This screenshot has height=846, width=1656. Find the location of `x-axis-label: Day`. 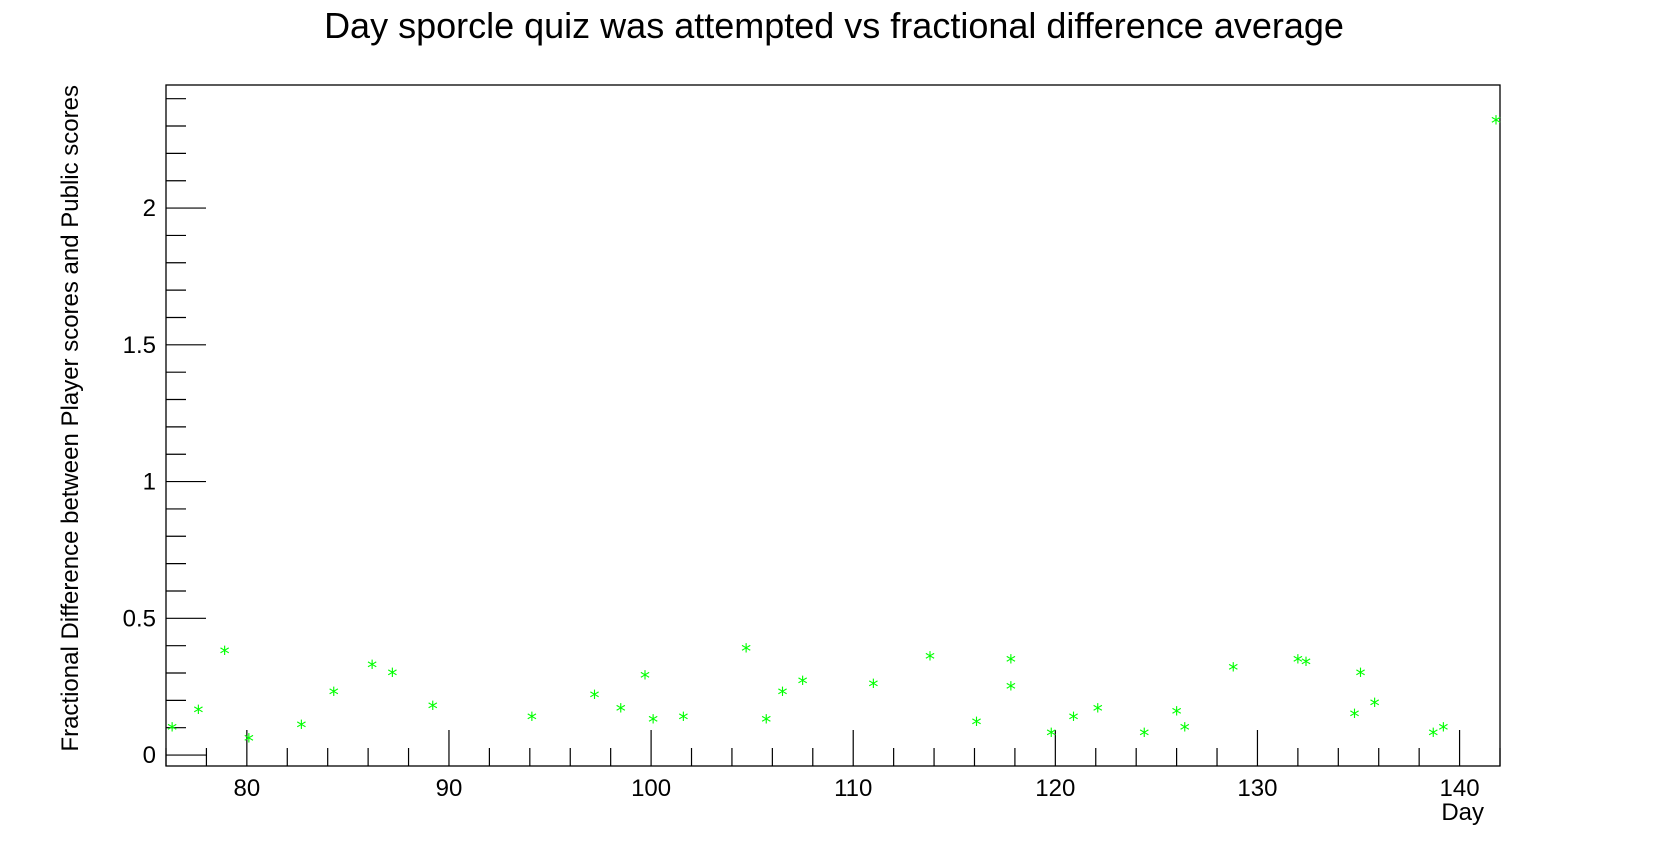

x-axis-label: Day is located at coordinates (1462, 812).